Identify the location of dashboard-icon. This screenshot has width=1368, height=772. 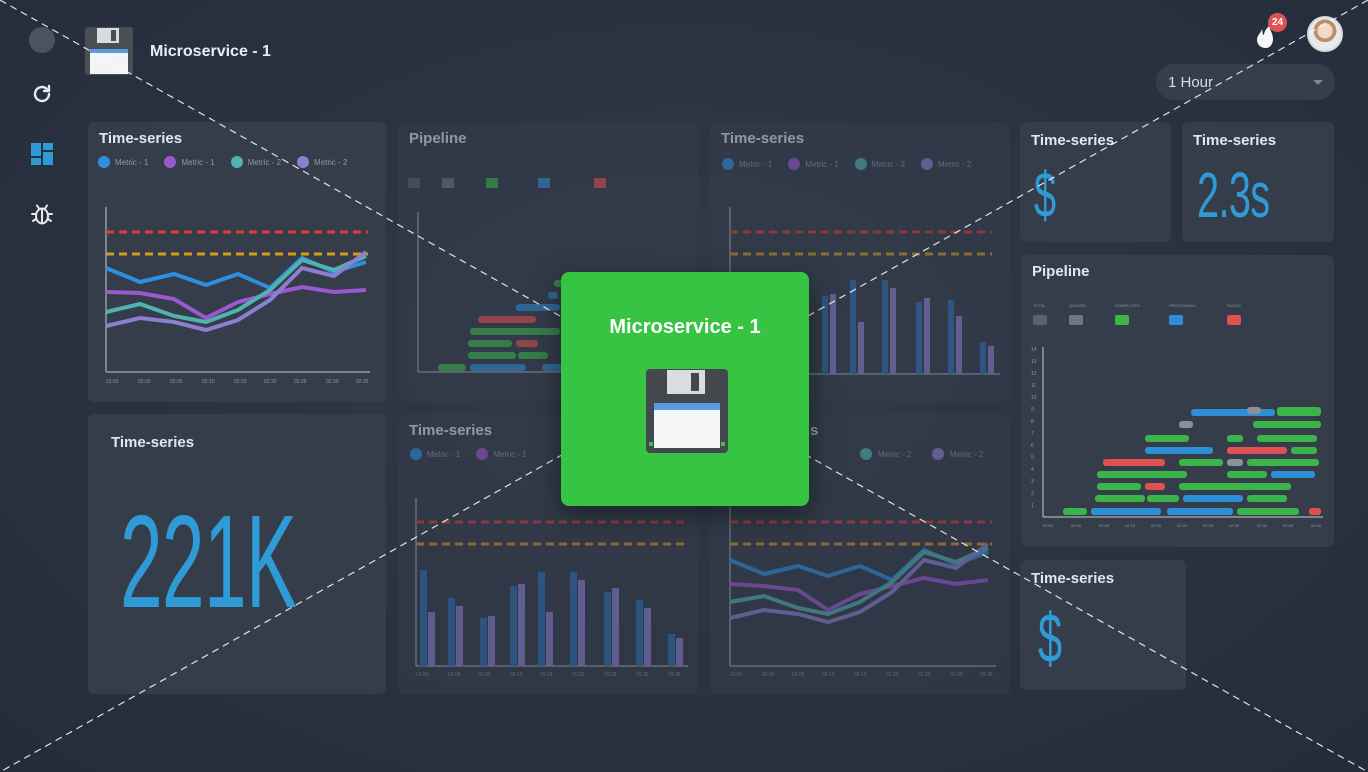
(42, 154).